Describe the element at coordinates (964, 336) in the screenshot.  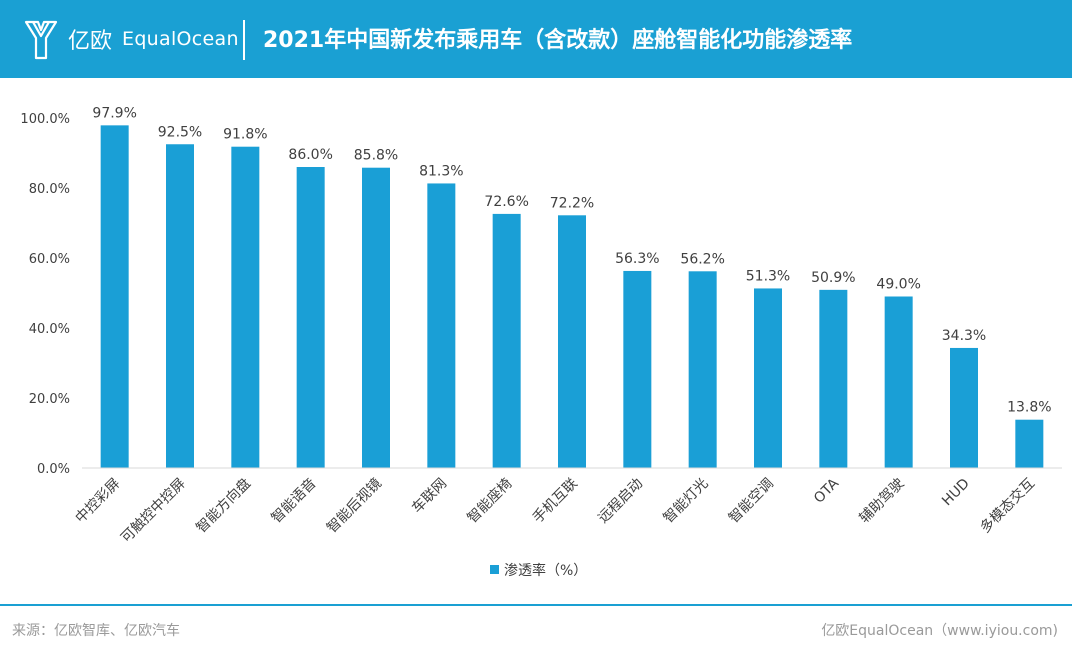
I see `bar-value-label: 34.3%` at that location.